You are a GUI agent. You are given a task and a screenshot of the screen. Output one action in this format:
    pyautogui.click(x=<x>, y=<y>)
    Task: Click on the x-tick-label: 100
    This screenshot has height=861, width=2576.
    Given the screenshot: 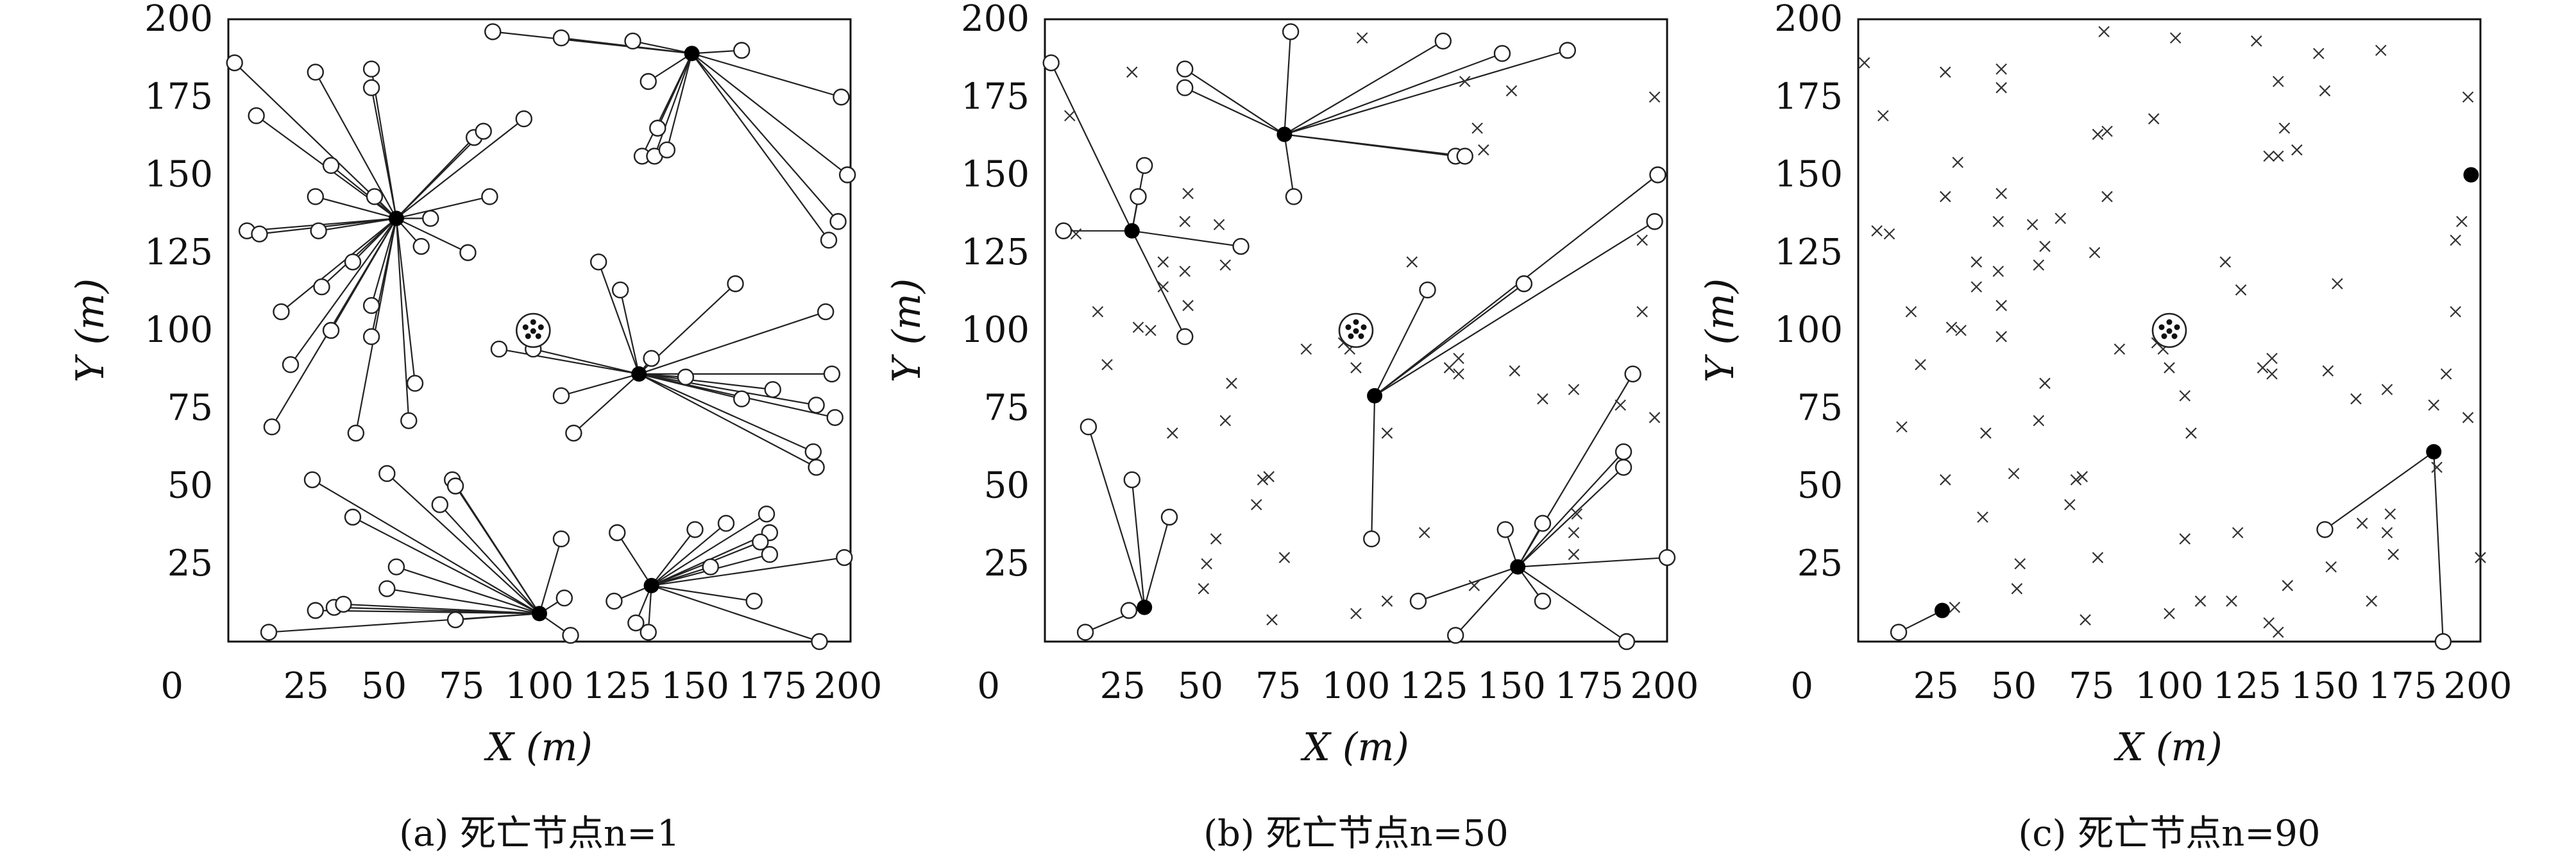 What is the action you would take?
    pyautogui.click(x=2169, y=686)
    